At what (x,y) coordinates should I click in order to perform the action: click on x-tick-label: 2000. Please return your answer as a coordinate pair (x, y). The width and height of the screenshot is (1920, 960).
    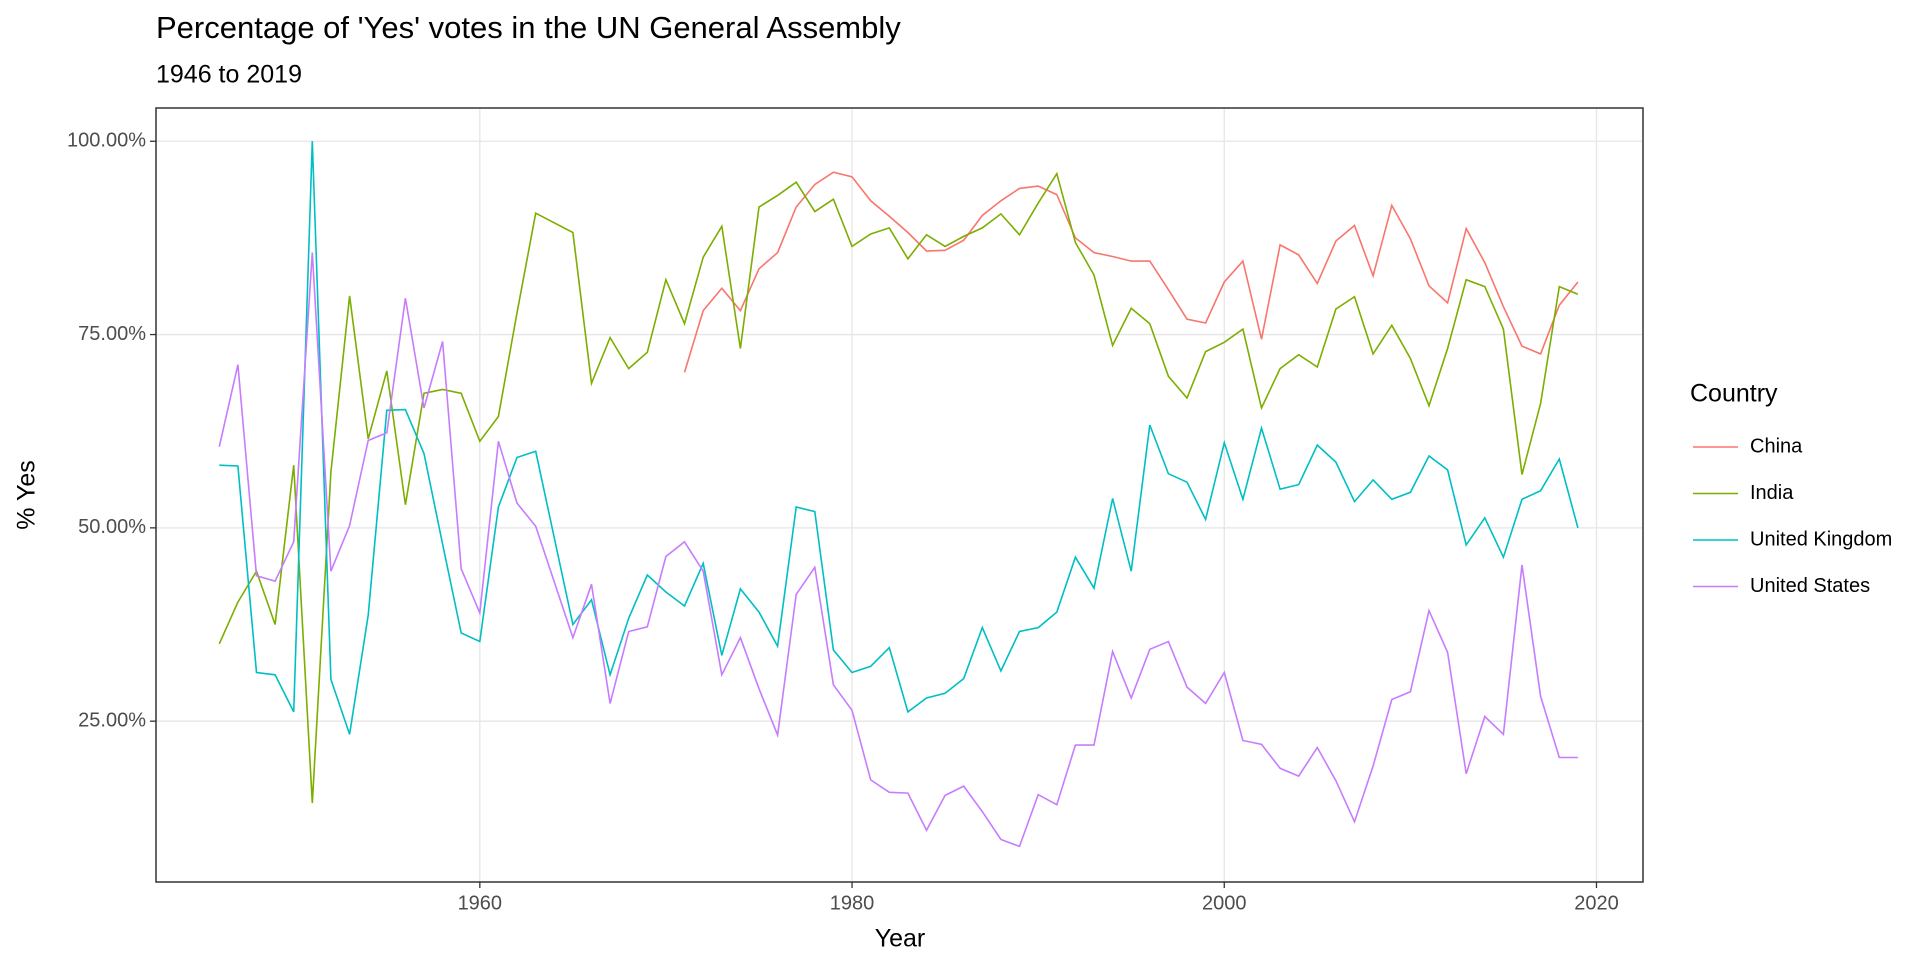
    Looking at the image, I should click on (1224, 903).